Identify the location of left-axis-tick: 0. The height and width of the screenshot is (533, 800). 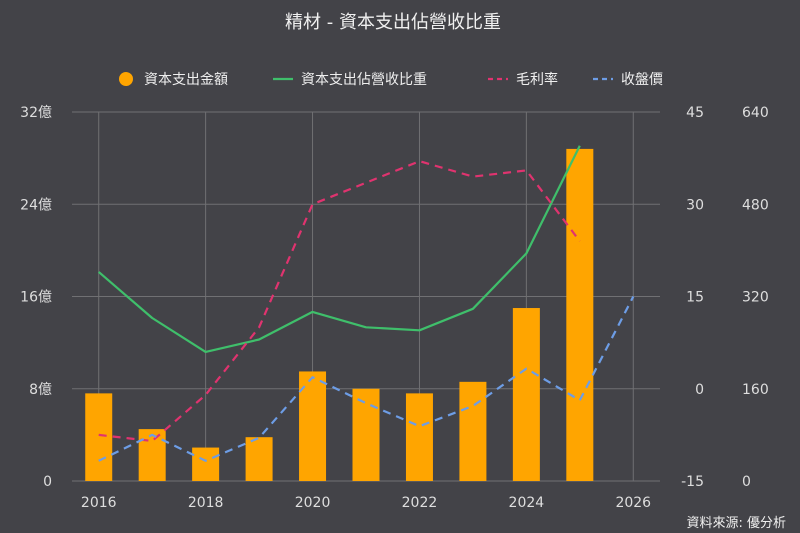
(47, 482).